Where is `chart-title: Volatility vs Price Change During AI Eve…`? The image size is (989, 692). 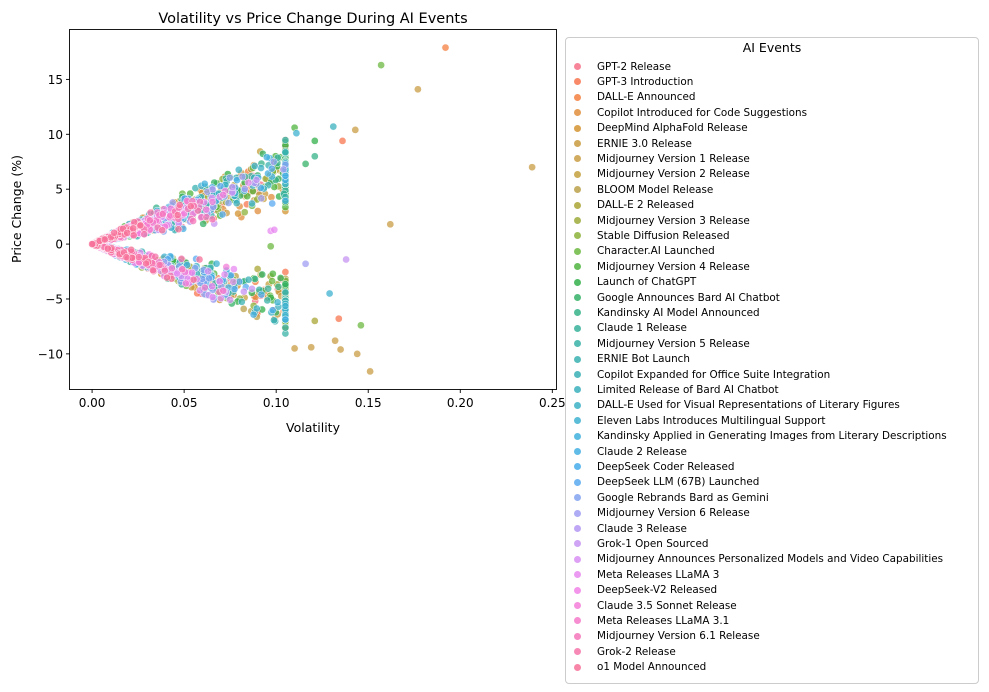
chart-title: Volatility vs Price Change During AI Eve… is located at coordinates (312, 19).